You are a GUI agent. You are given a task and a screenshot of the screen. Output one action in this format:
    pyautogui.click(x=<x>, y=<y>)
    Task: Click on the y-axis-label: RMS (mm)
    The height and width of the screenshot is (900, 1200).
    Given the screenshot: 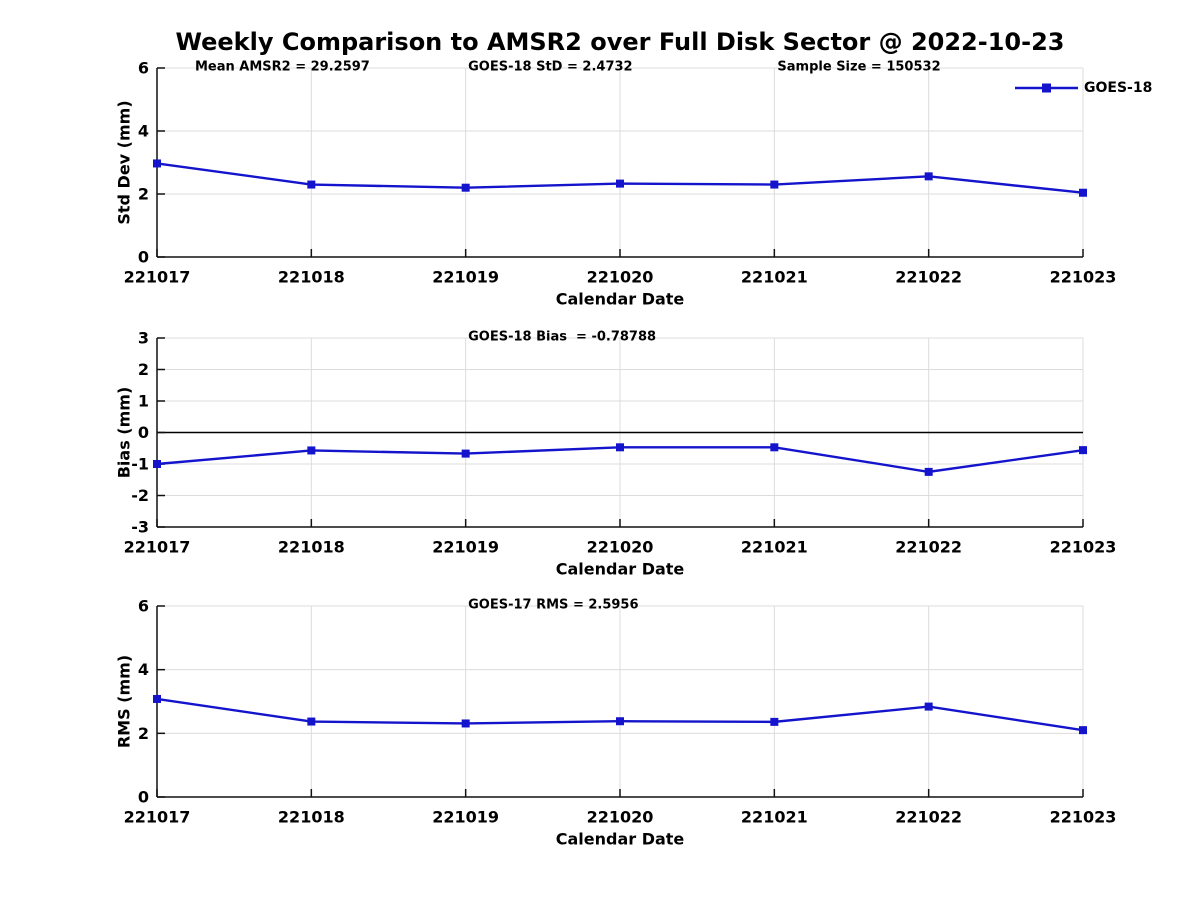 What is the action you would take?
    pyautogui.click(x=124, y=701)
    